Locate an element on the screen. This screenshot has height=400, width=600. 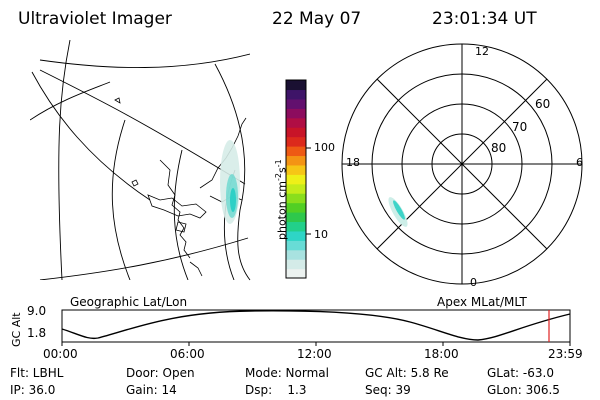
altitude-curve is located at coordinates (316, 325).